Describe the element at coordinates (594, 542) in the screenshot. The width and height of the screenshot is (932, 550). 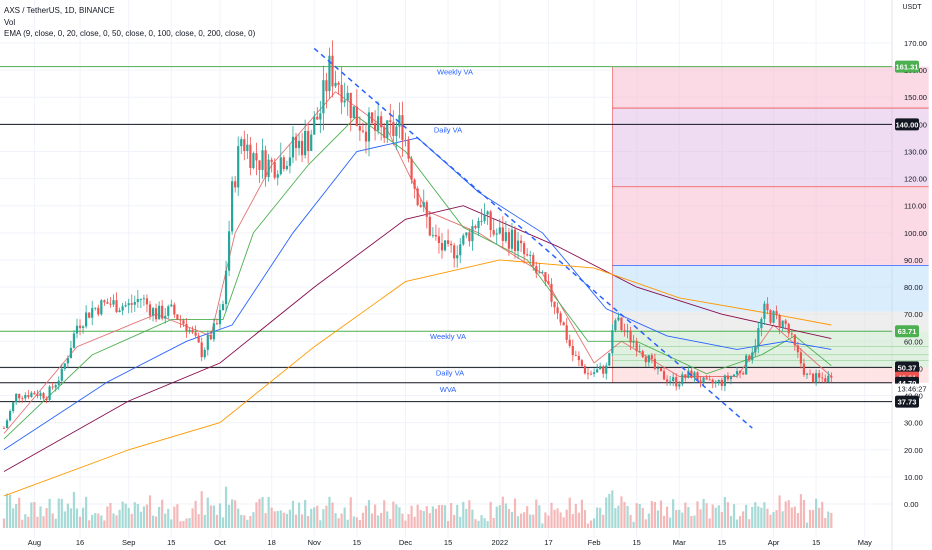
I see `x-tick-label: Feb` at that location.